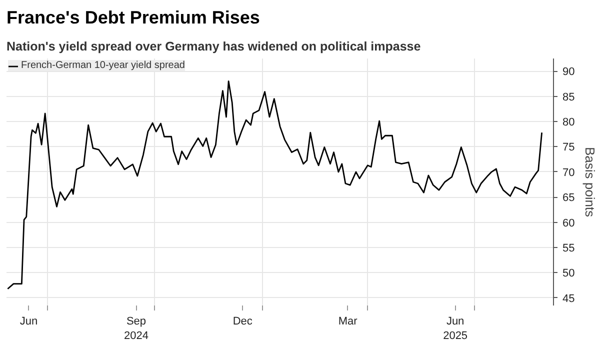  What do you see at coordinates (103, 65) in the screenshot?
I see `legend-label: French-German 10-year yield spread` at bounding box center [103, 65].